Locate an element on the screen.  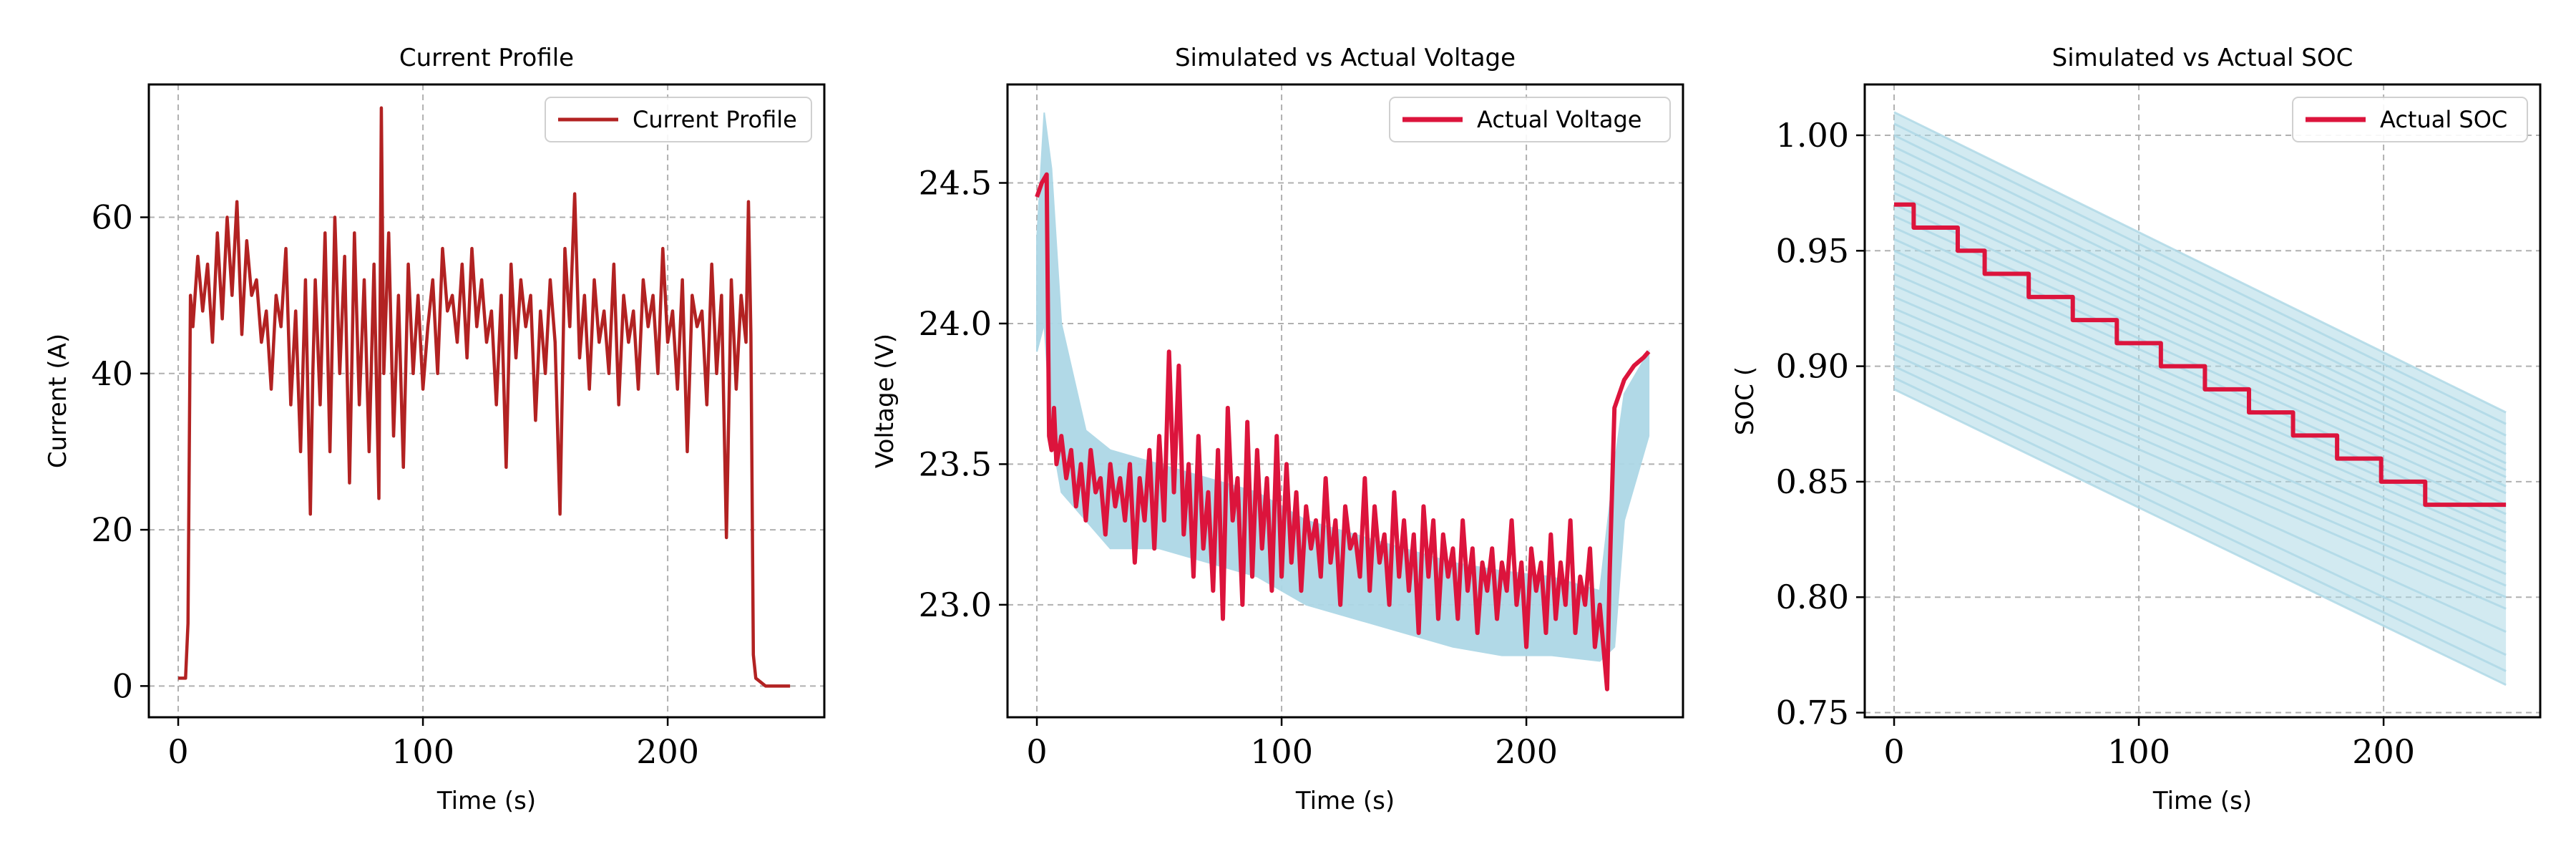
y-tick-label: 60 is located at coordinates (112, 217).